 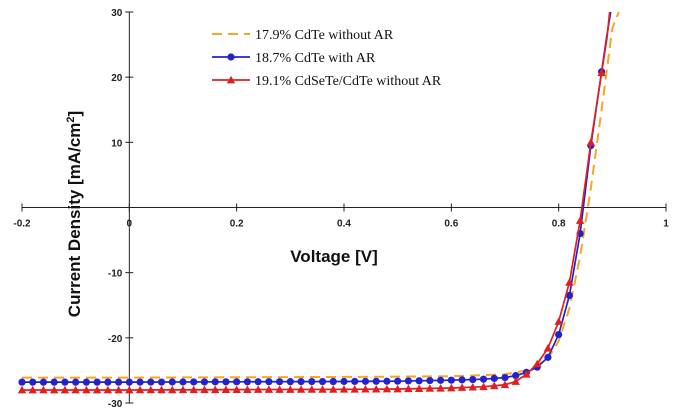 What do you see at coordinates (344, 224) in the screenshot?
I see `x-tick-label: 0.4` at bounding box center [344, 224].